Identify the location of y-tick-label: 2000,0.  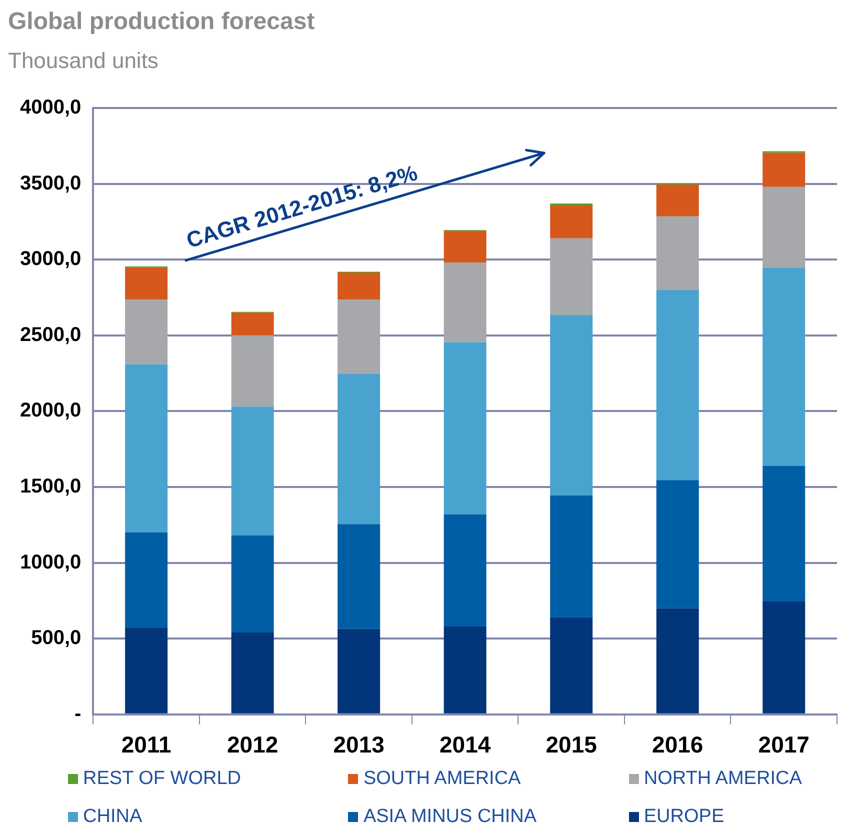
(51, 411).